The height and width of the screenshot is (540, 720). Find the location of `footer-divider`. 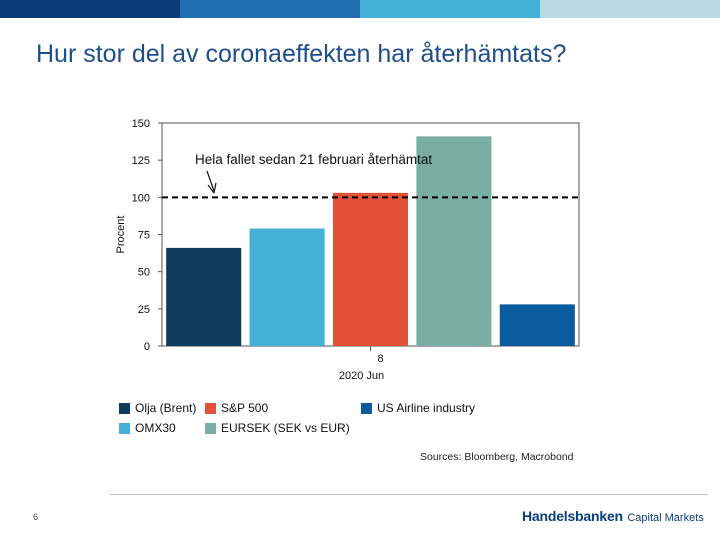

footer-divider is located at coordinates (409, 494).